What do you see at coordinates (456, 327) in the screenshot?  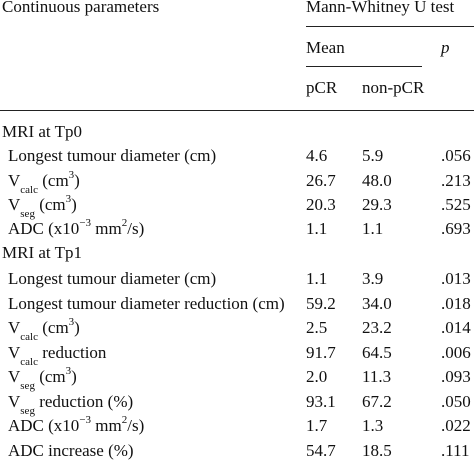 I see `cell-p: .014` at bounding box center [456, 327].